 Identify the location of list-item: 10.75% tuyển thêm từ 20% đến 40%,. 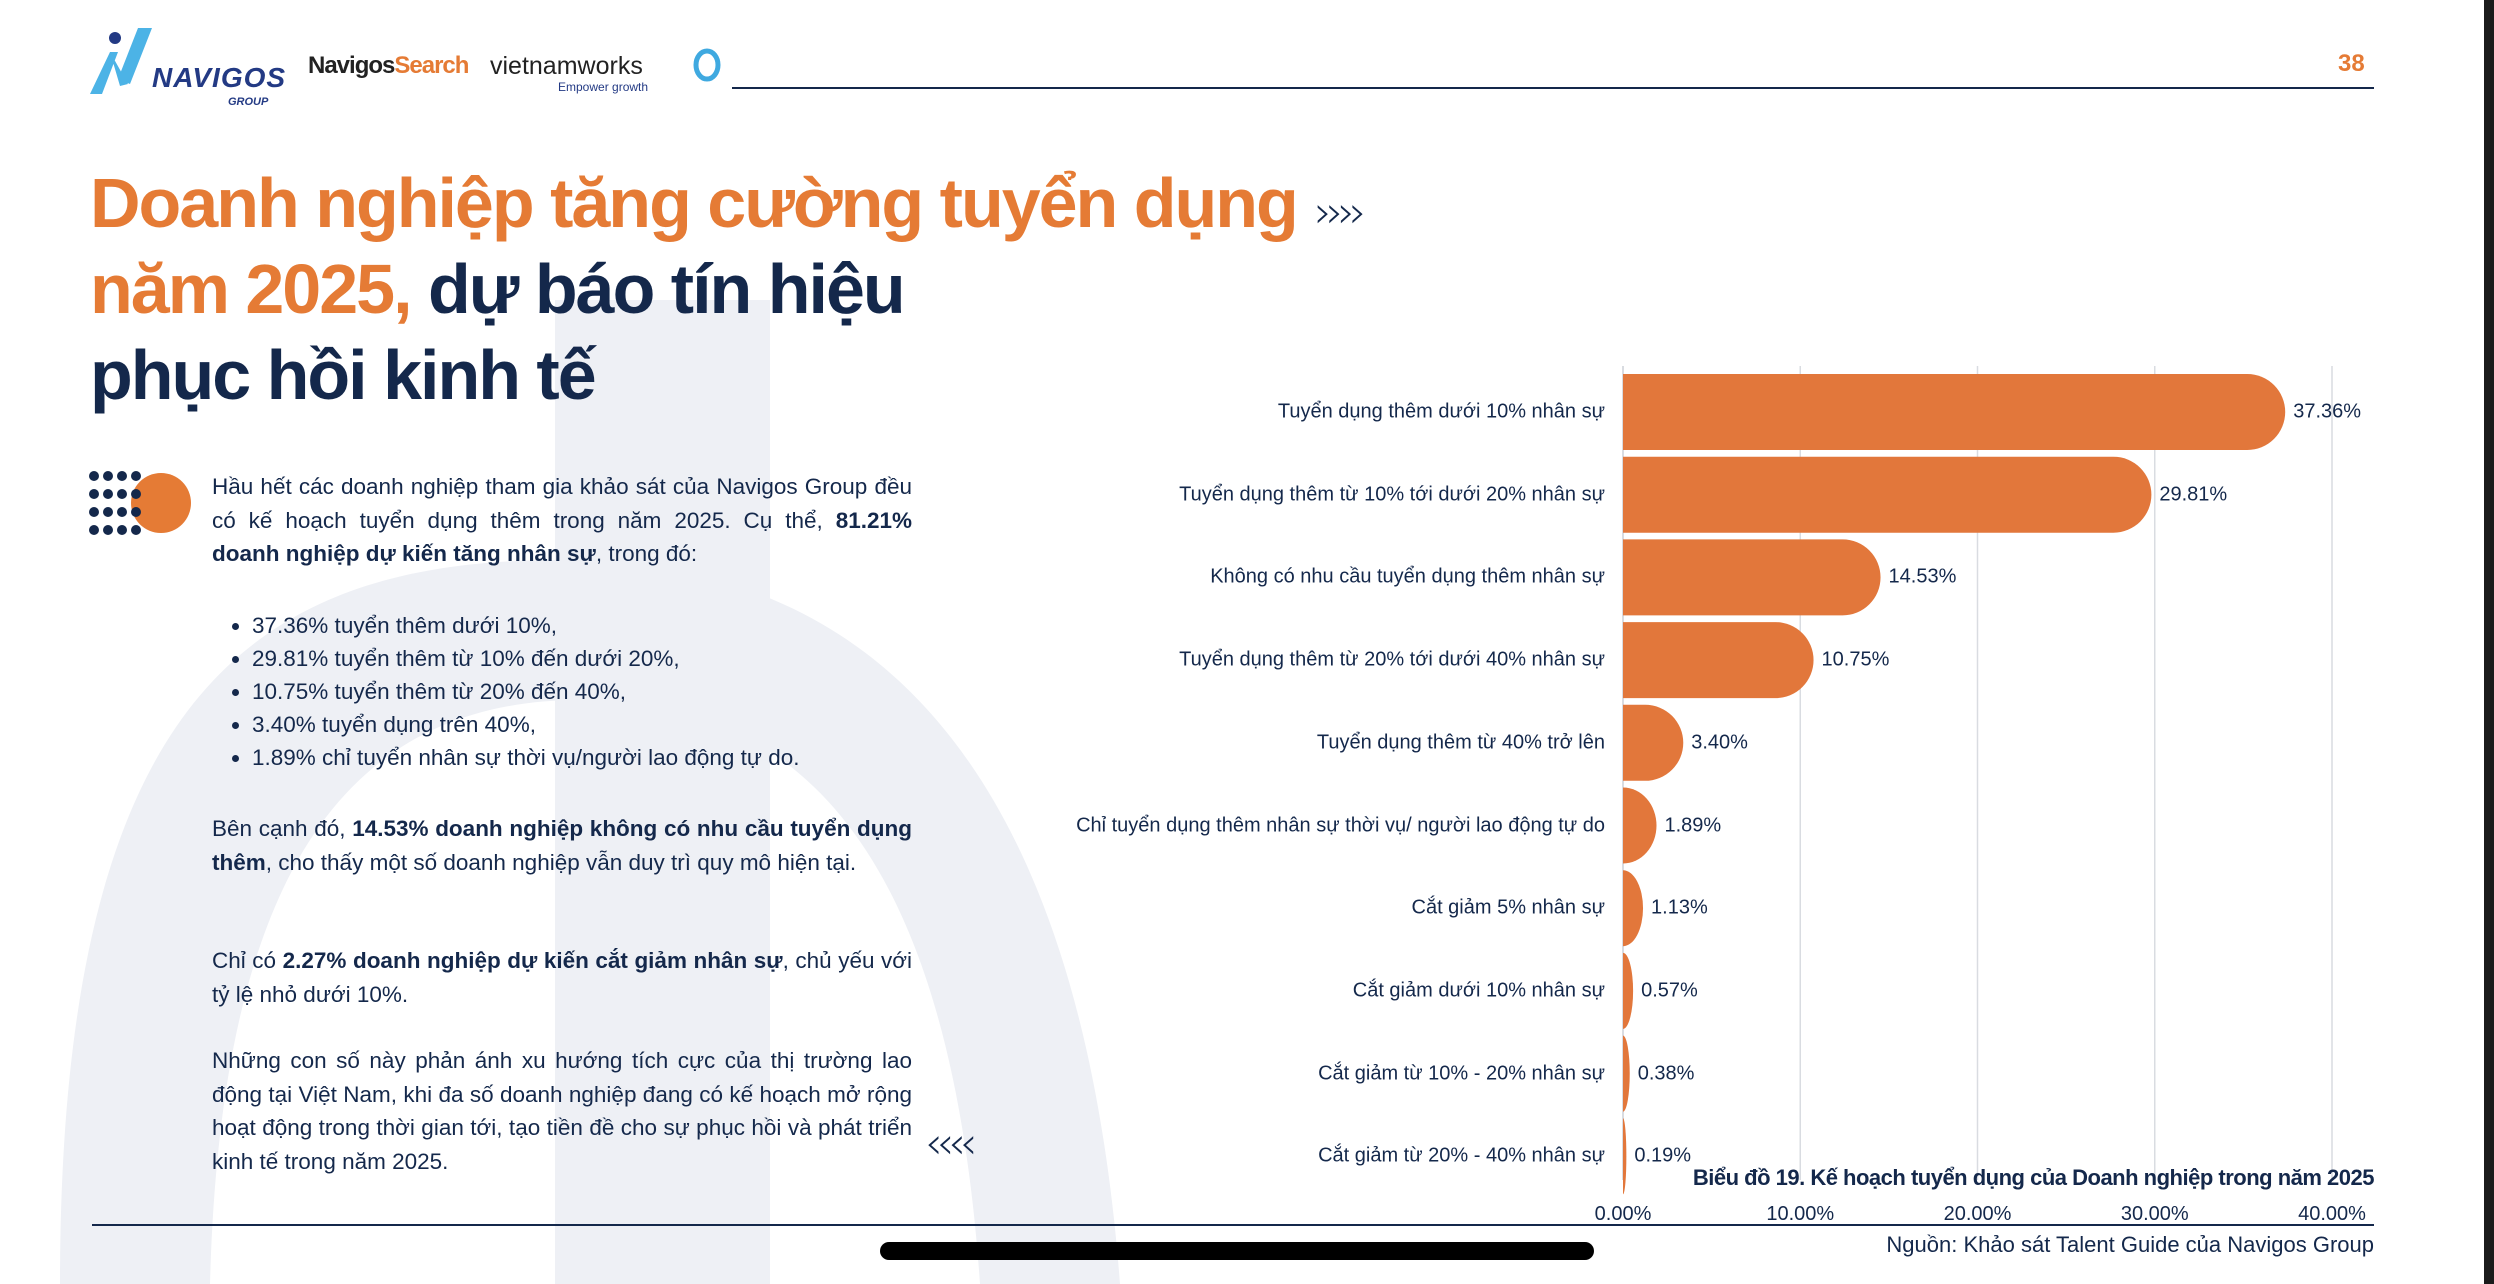
(516, 691).